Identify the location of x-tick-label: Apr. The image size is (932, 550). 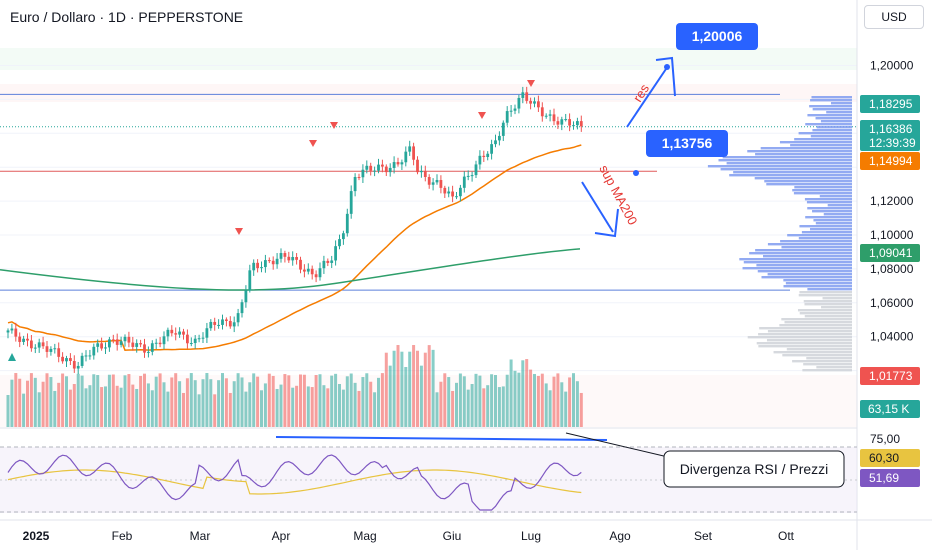
(281, 536).